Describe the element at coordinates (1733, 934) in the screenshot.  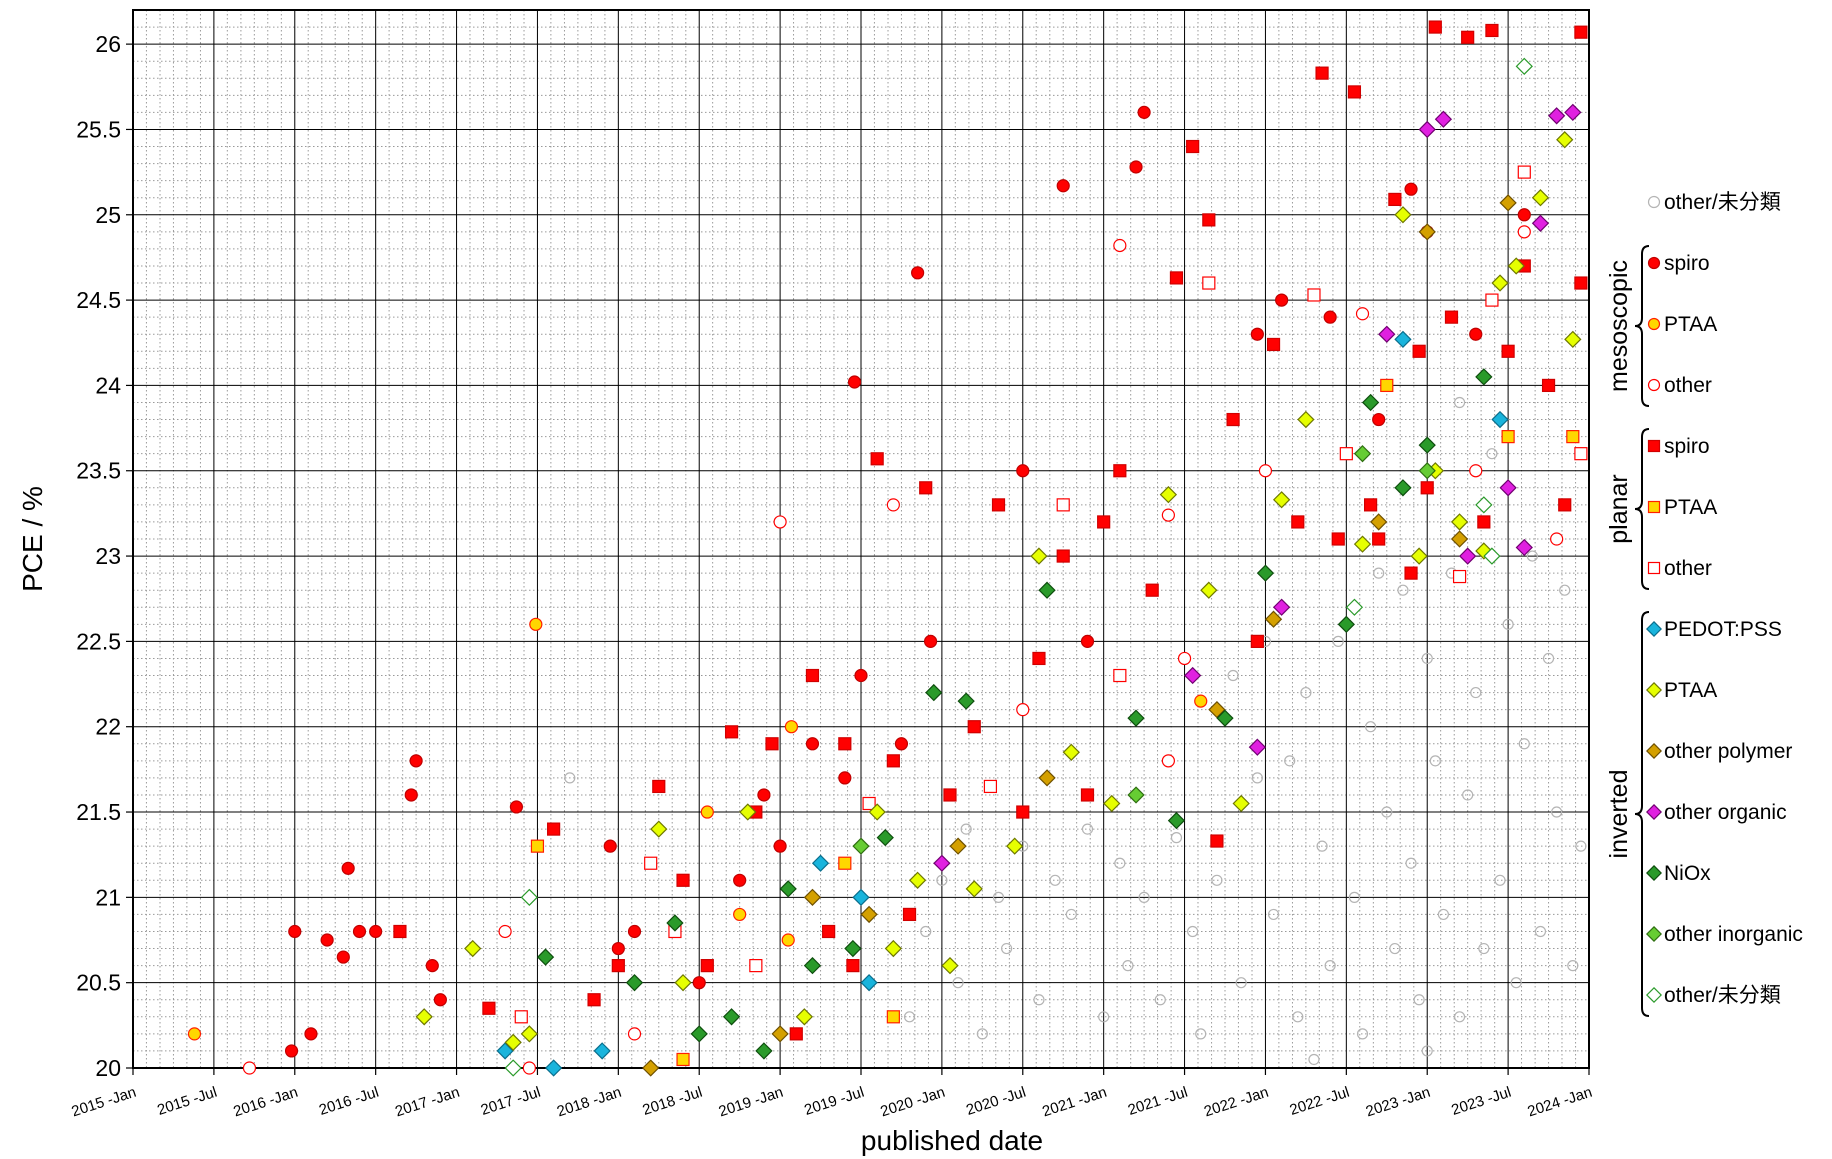
I see `legend-label: other inorganic` at that location.